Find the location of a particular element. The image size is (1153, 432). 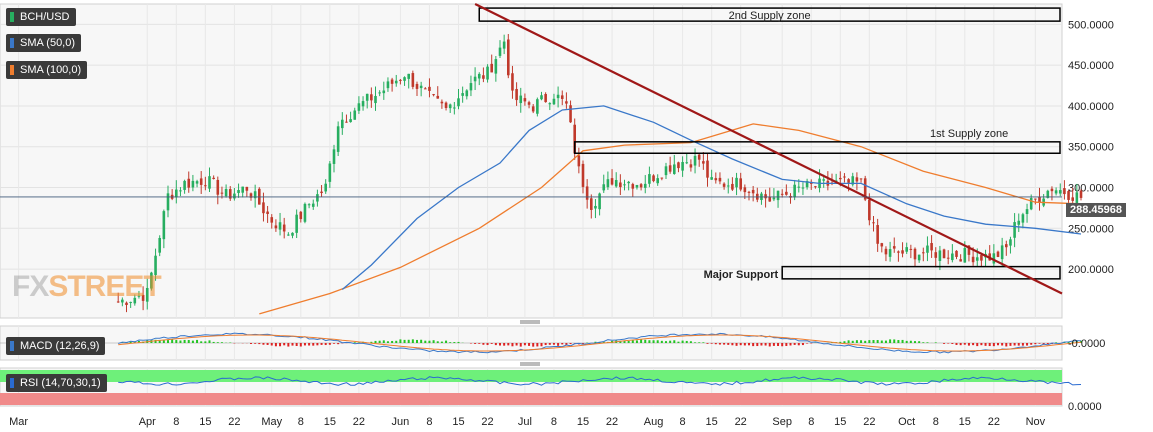

rsi-label: RSI (14,70,30,1) is located at coordinates (60, 383).